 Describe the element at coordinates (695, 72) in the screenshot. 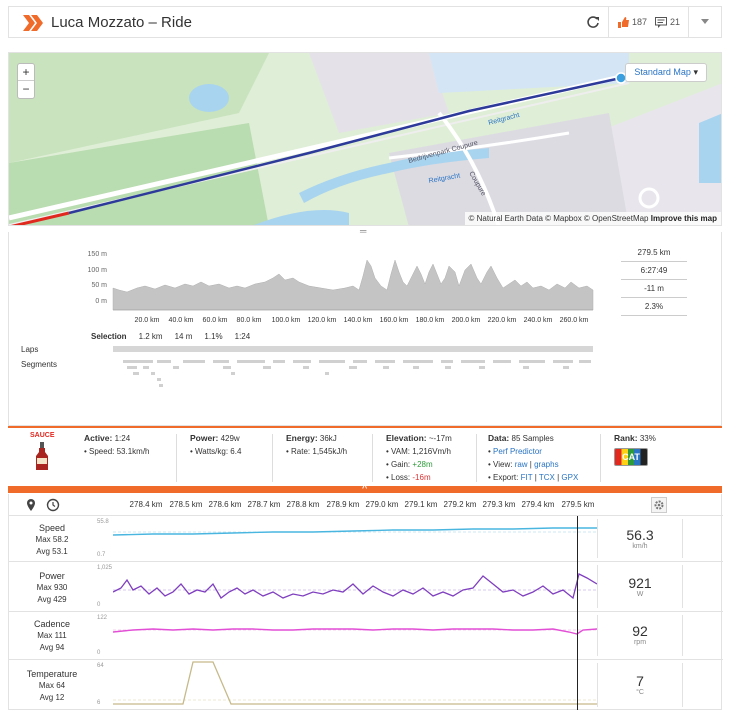

I see `caret-down-icon: ▾` at that location.